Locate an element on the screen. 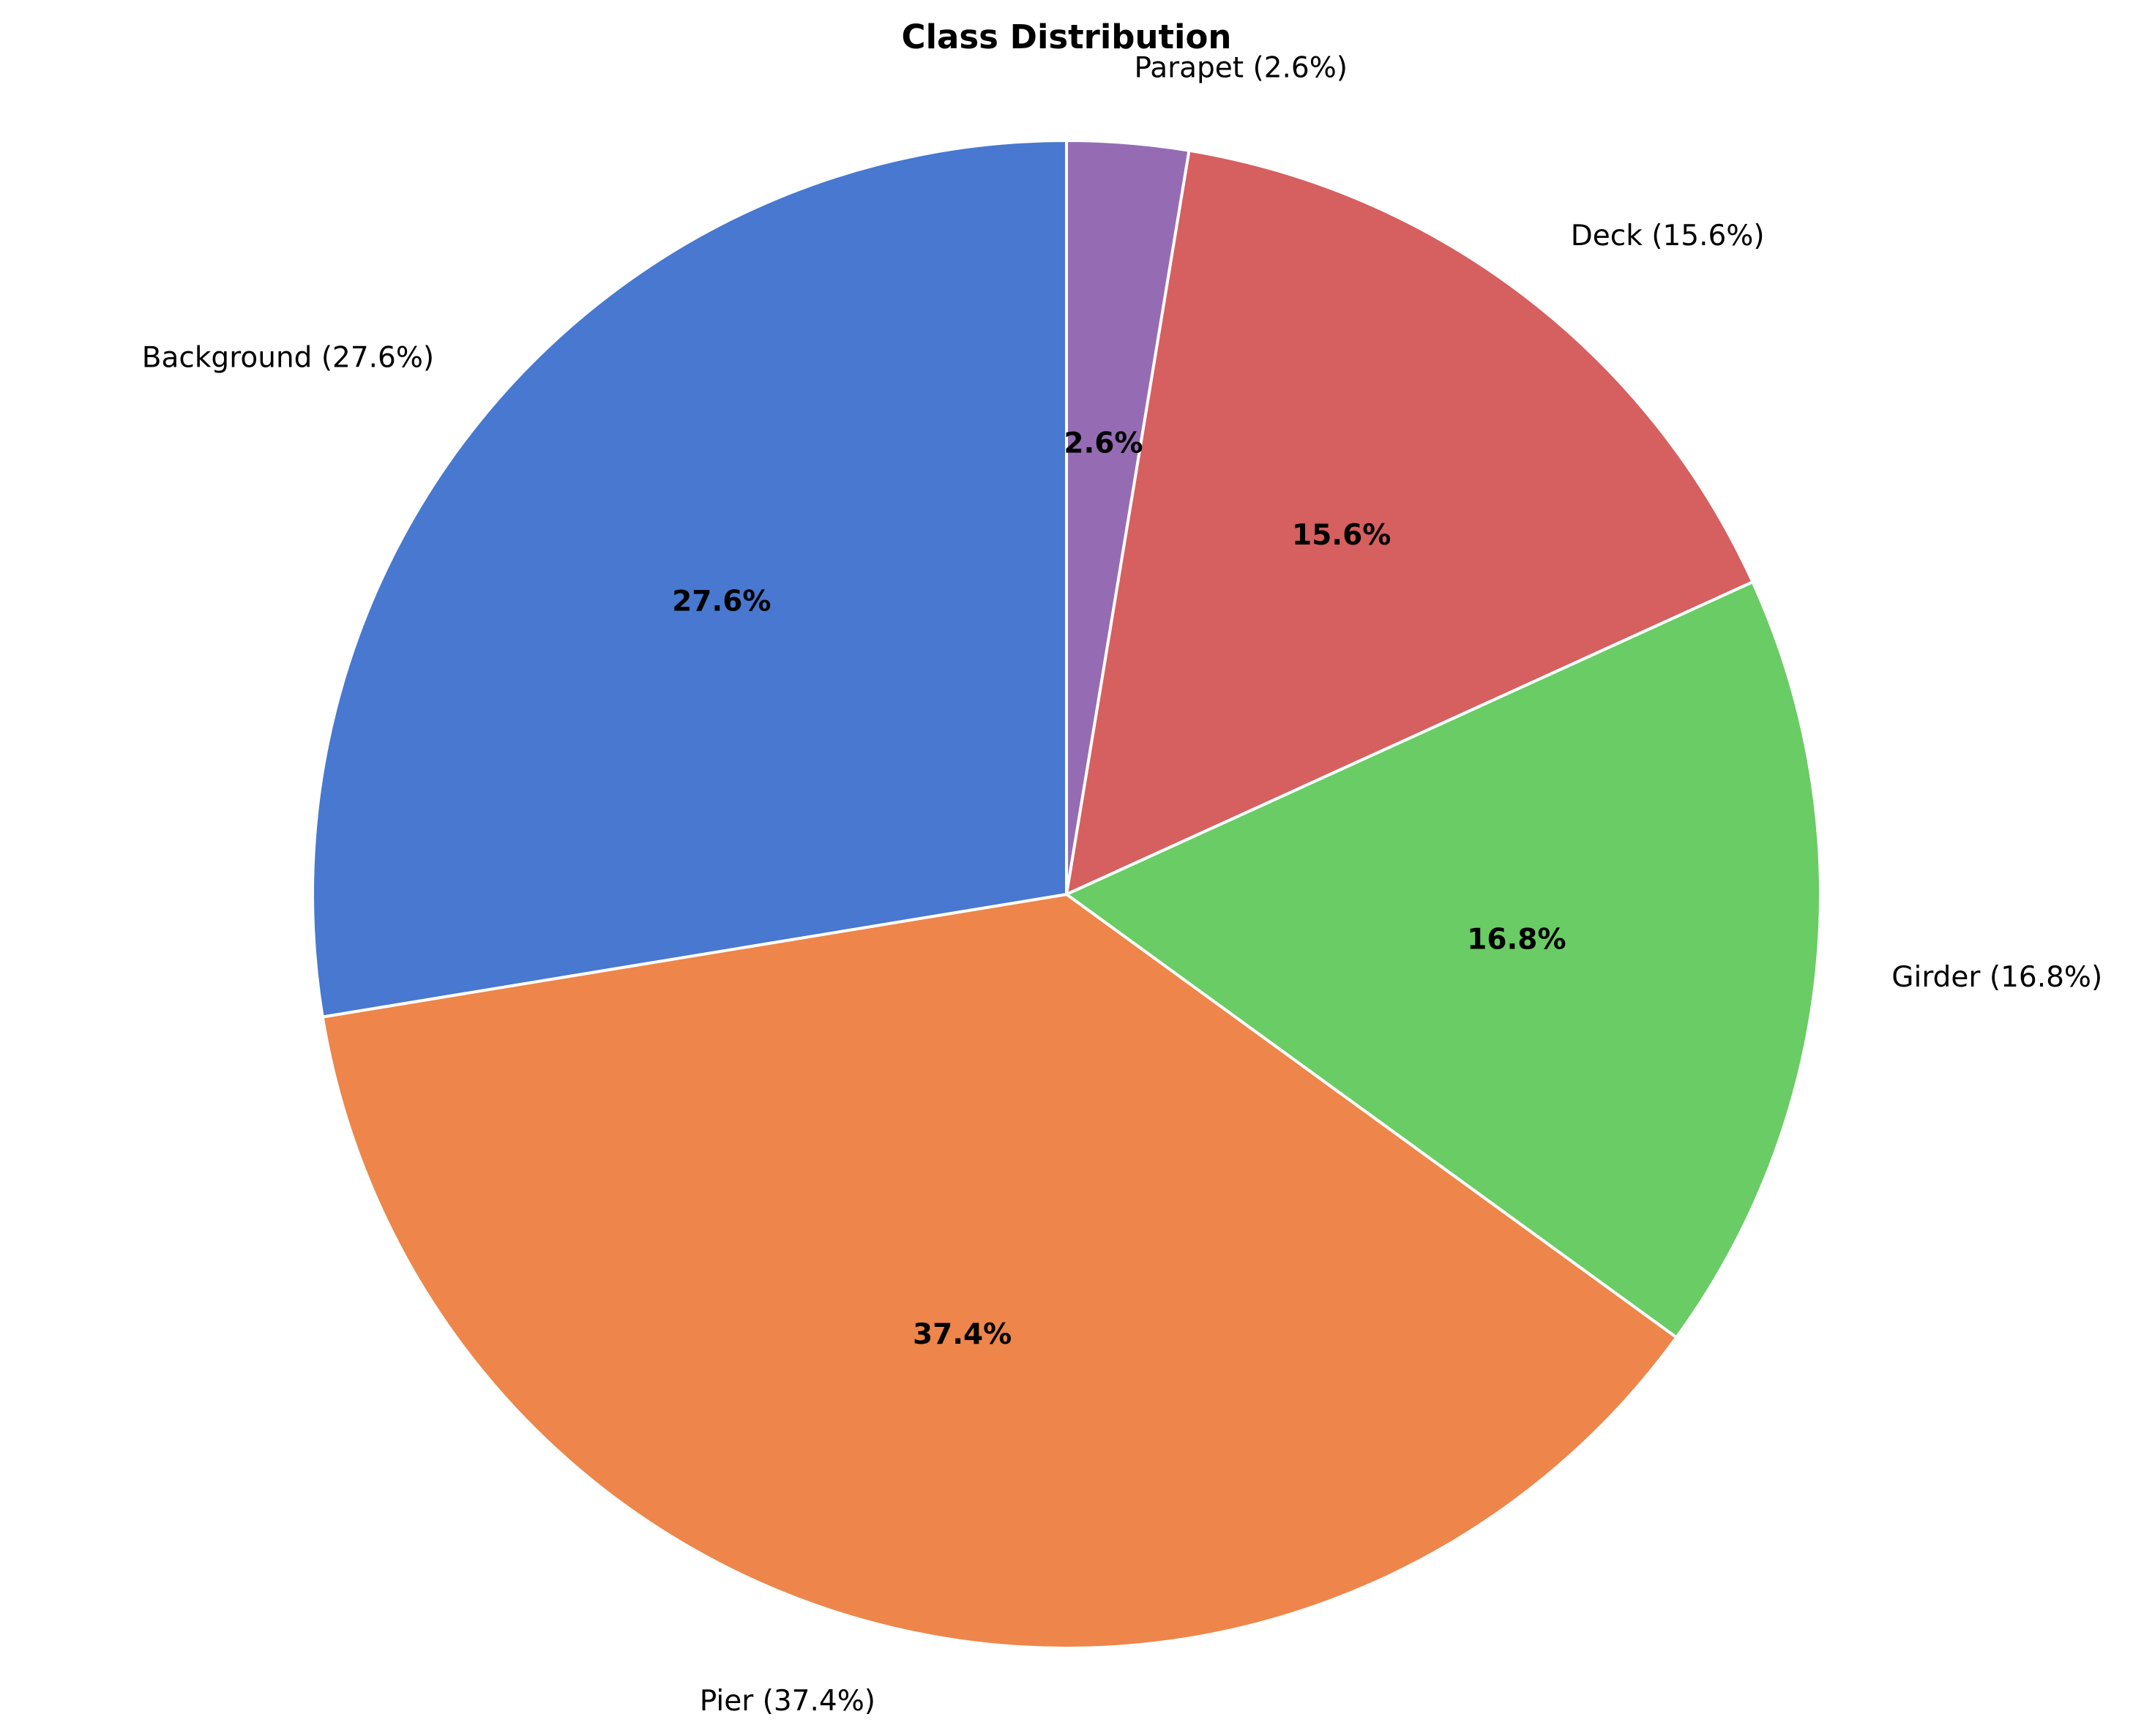 This screenshot has height=1736, width=2133. pie-slice-label: Pier (37.4%) is located at coordinates (787, 1702).